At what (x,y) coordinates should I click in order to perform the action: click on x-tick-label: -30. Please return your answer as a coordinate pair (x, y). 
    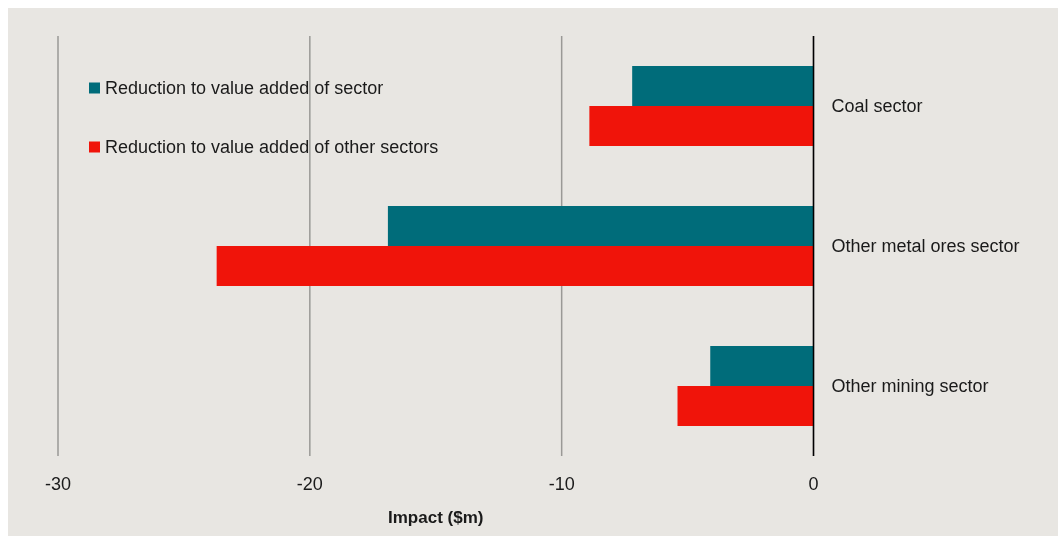
    Looking at the image, I should click on (58, 484).